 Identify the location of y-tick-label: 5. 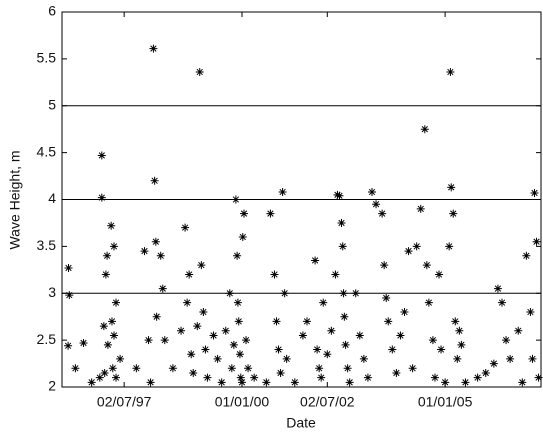
(52, 104).